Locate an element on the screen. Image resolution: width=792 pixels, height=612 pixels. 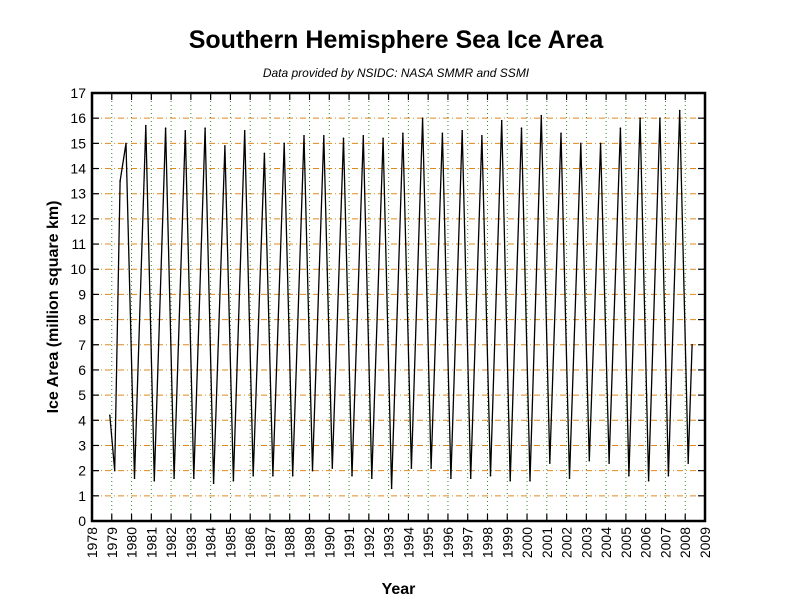
x-tick-label: 1979 is located at coordinates (112, 542).